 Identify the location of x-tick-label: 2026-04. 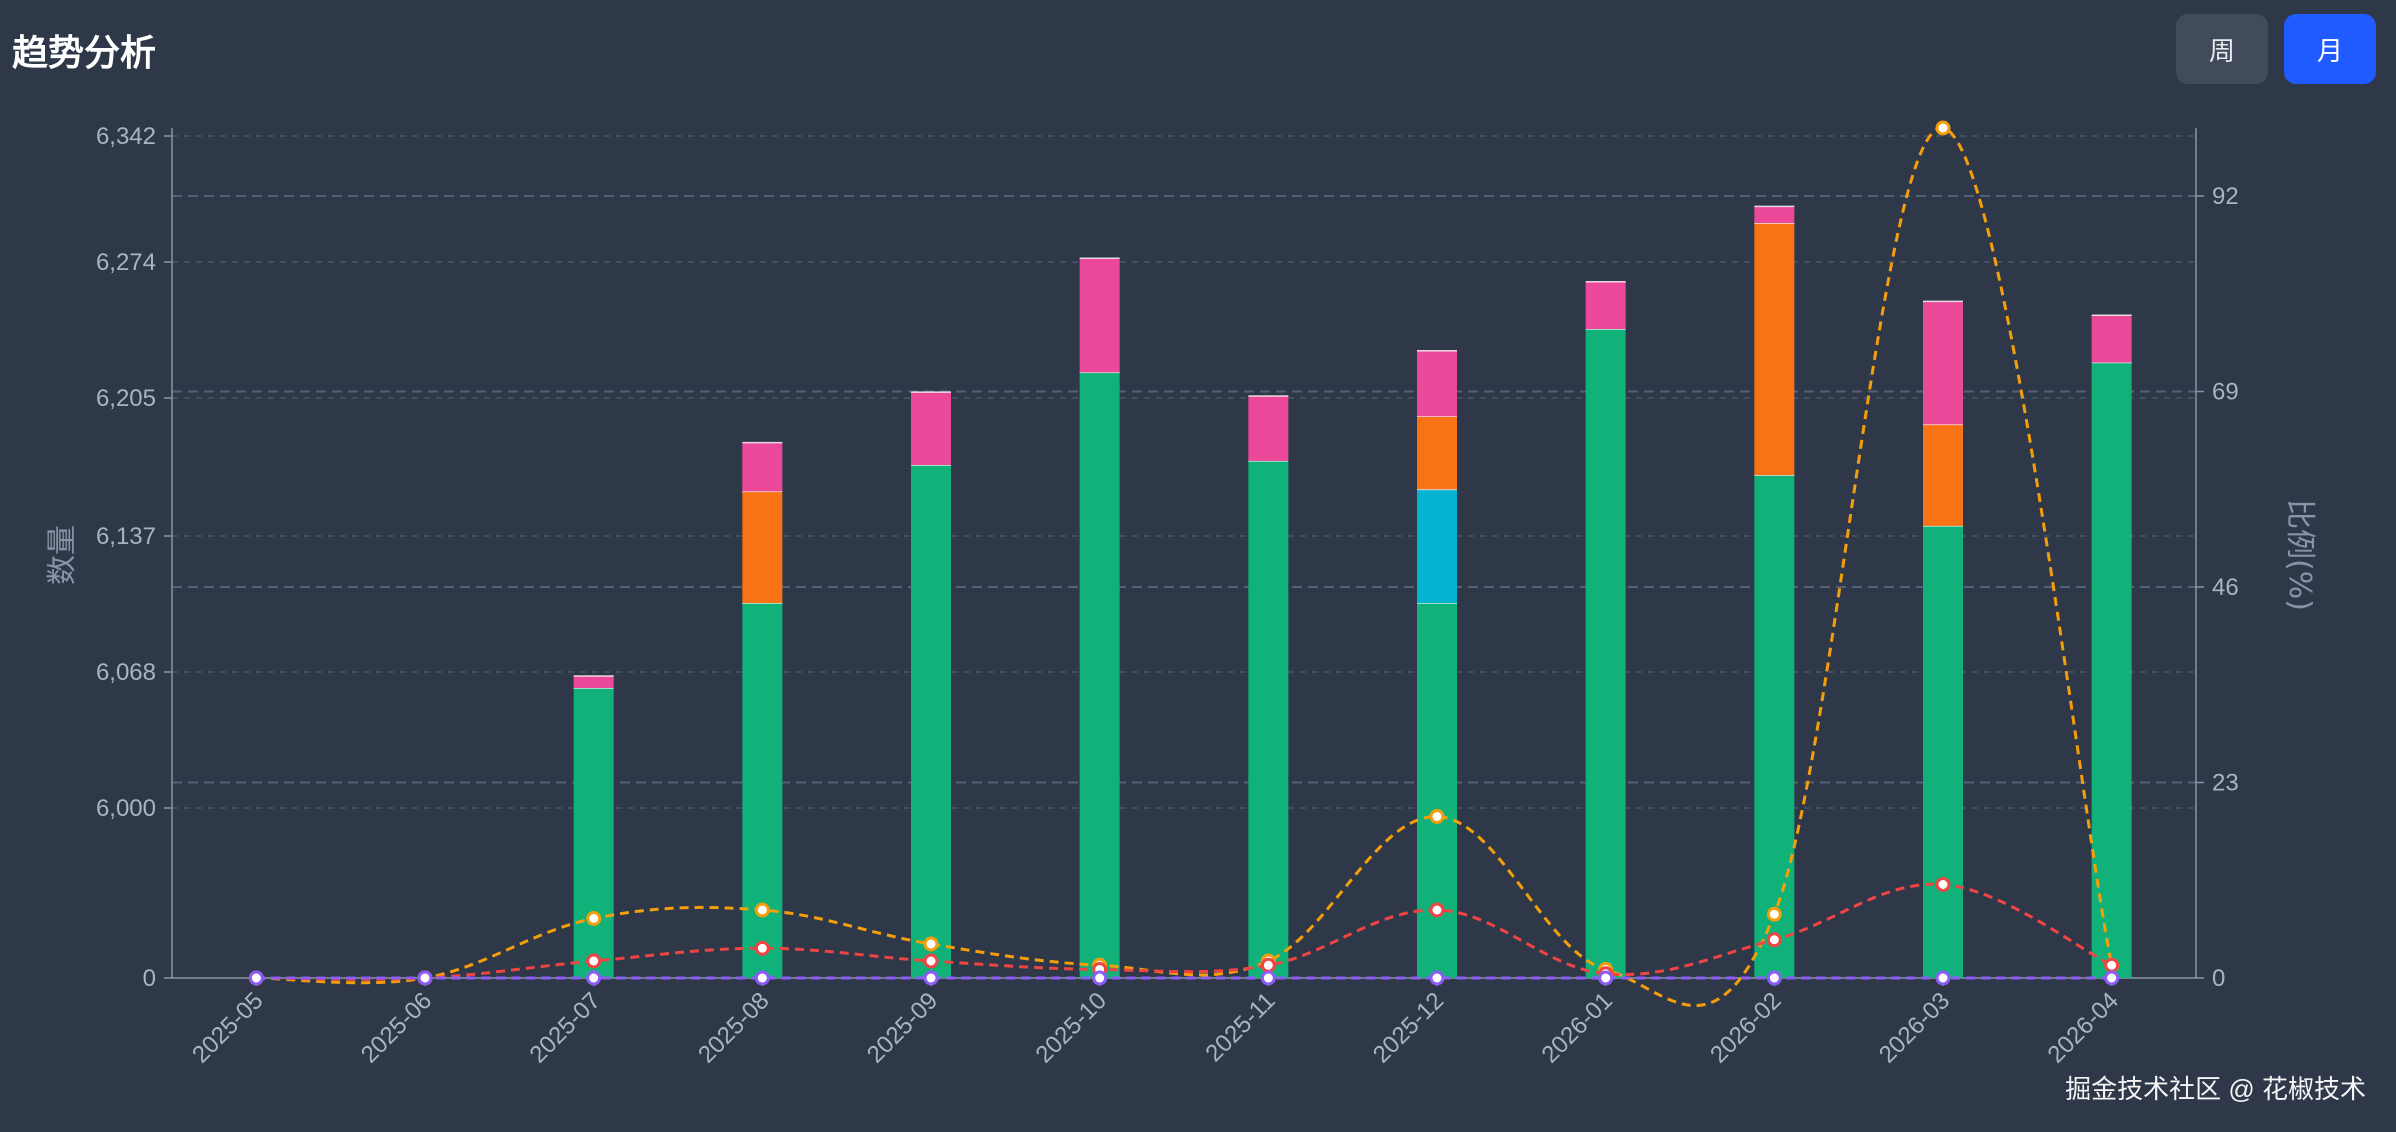
(2083, 1027).